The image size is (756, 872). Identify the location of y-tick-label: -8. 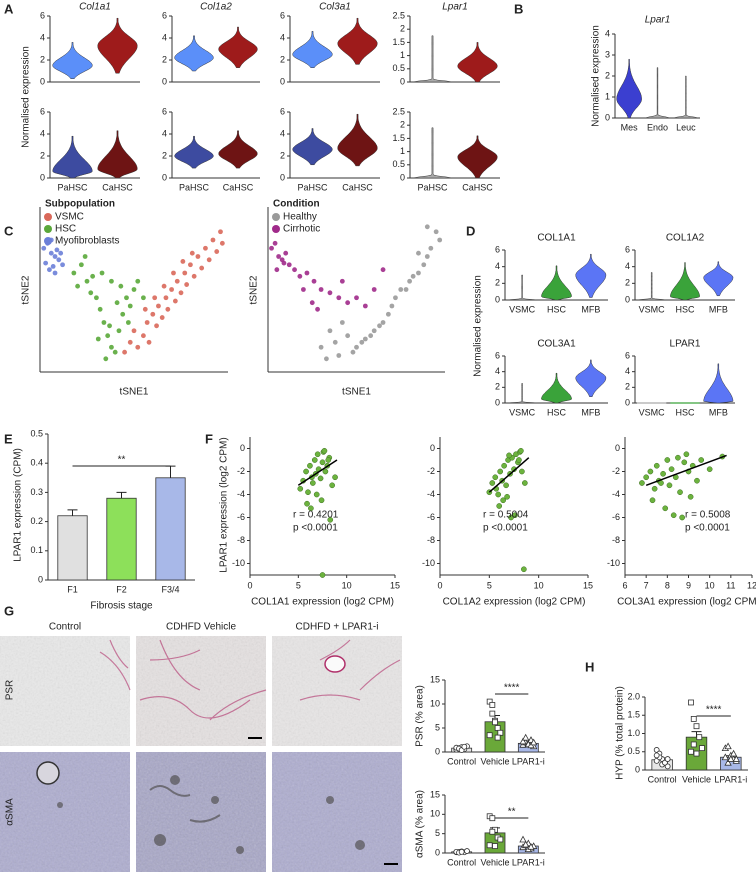
(431, 540).